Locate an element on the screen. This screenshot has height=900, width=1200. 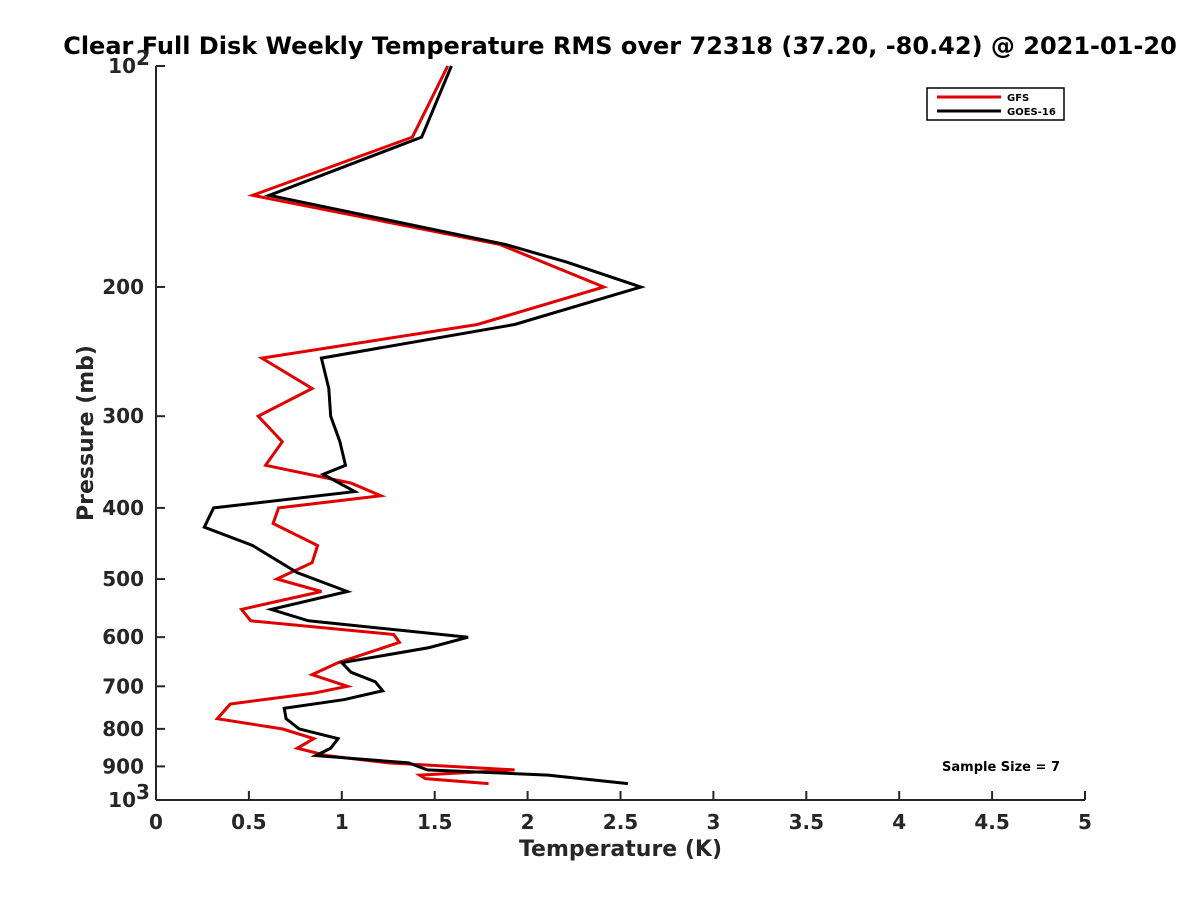
x-tick-label: 3 is located at coordinates (713, 822).